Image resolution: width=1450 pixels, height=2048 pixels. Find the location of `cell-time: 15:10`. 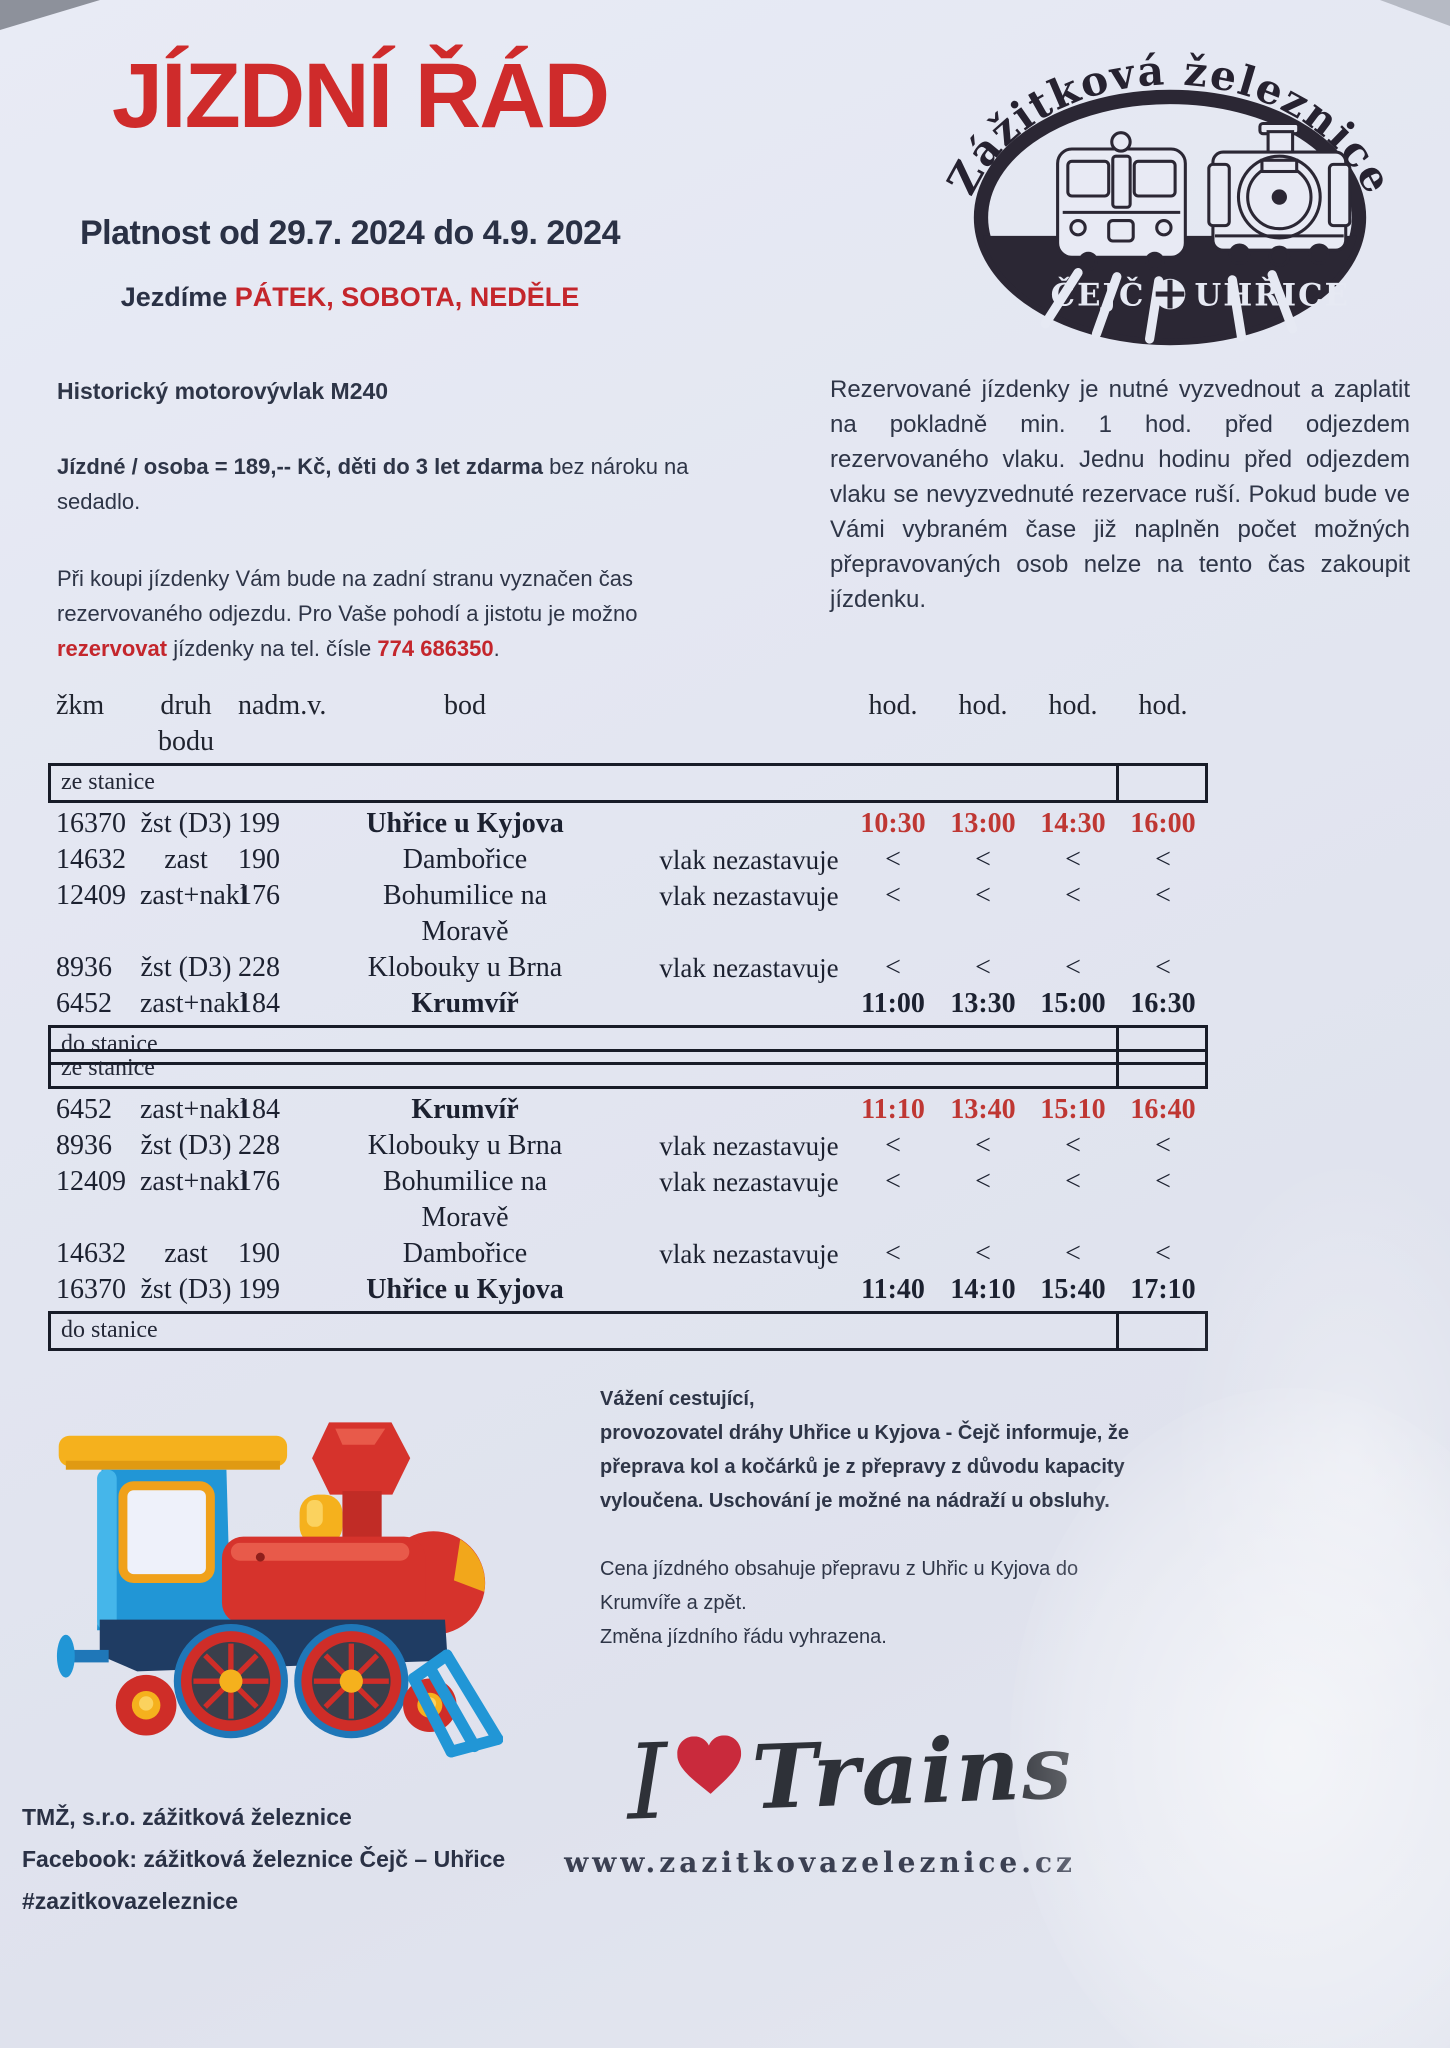

cell-time: 15:10 is located at coordinates (1073, 1109).